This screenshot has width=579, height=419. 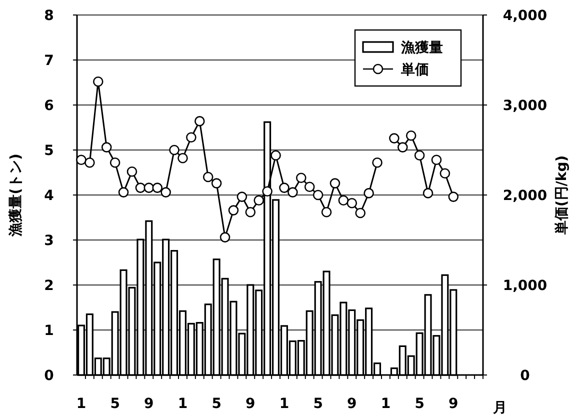 I want to click on y-tick-label: 4, so click(x=49, y=196).